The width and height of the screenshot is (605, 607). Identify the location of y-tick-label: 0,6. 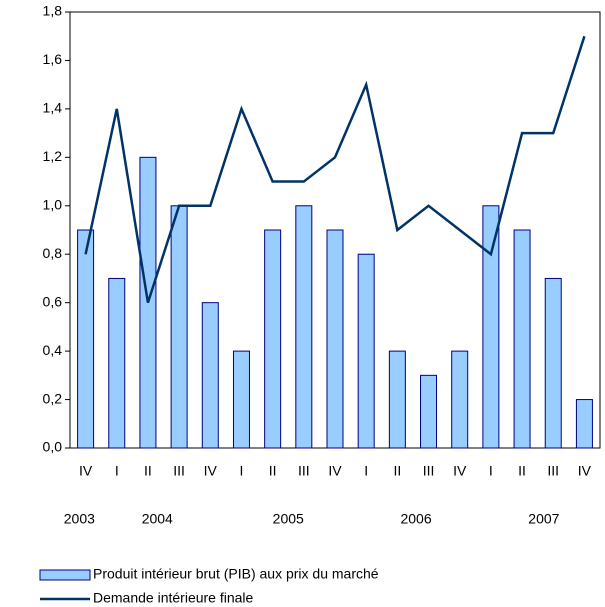
(53, 301).